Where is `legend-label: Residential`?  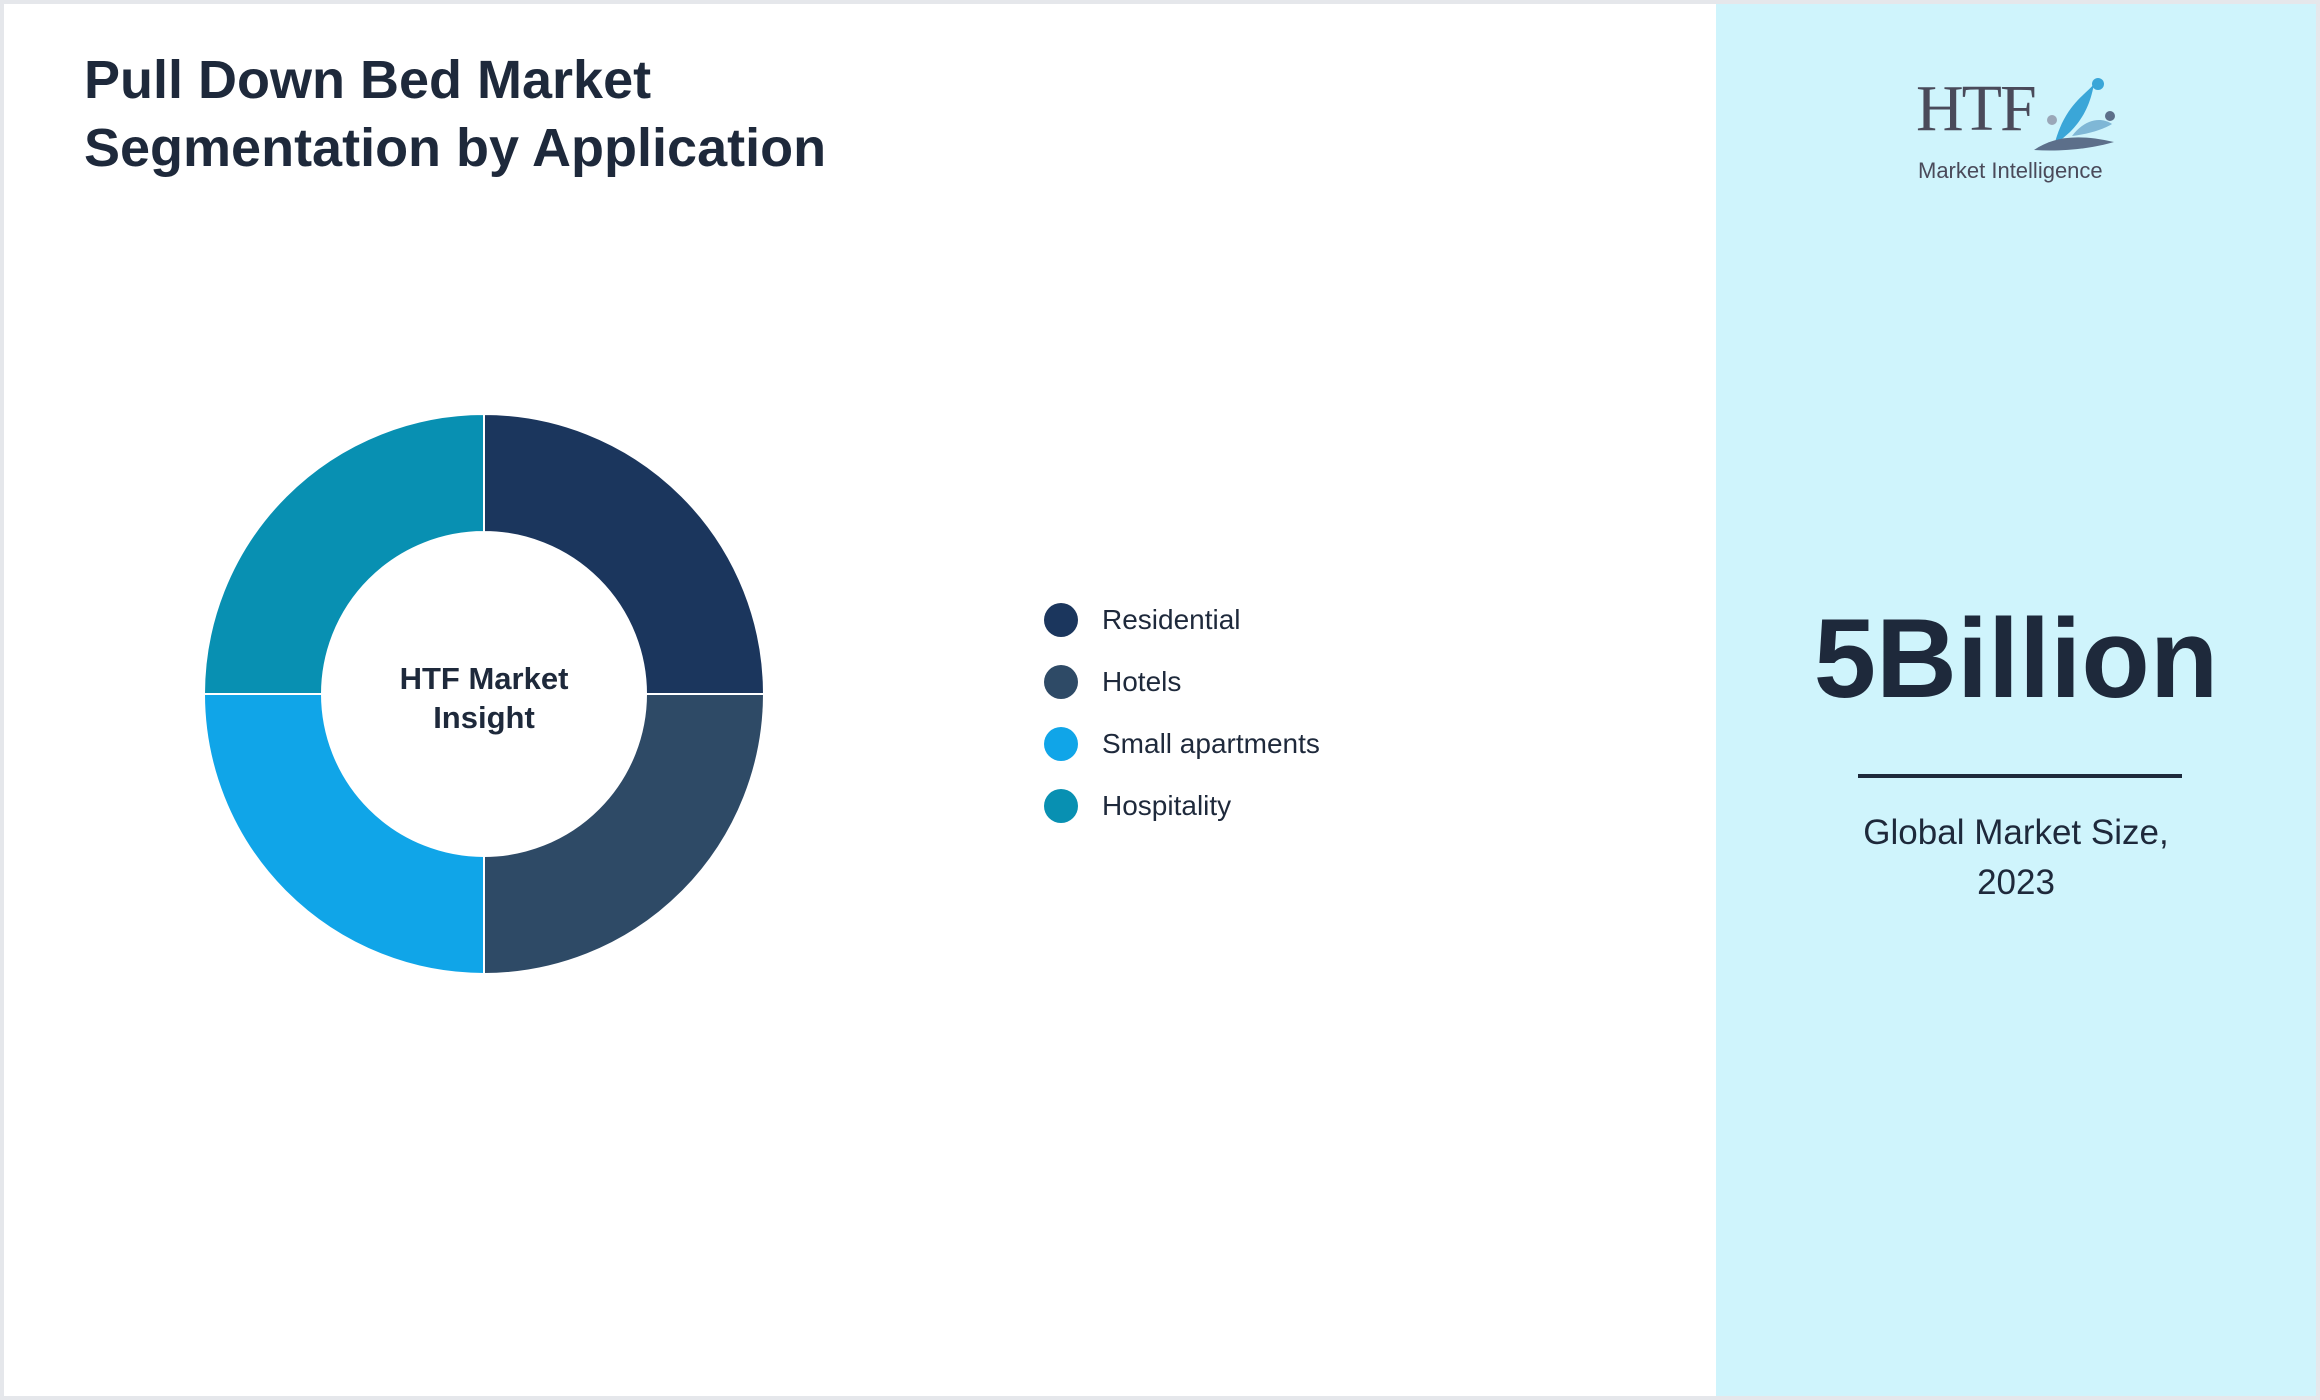
legend-label: Residential is located at coordinates (1171, 619).